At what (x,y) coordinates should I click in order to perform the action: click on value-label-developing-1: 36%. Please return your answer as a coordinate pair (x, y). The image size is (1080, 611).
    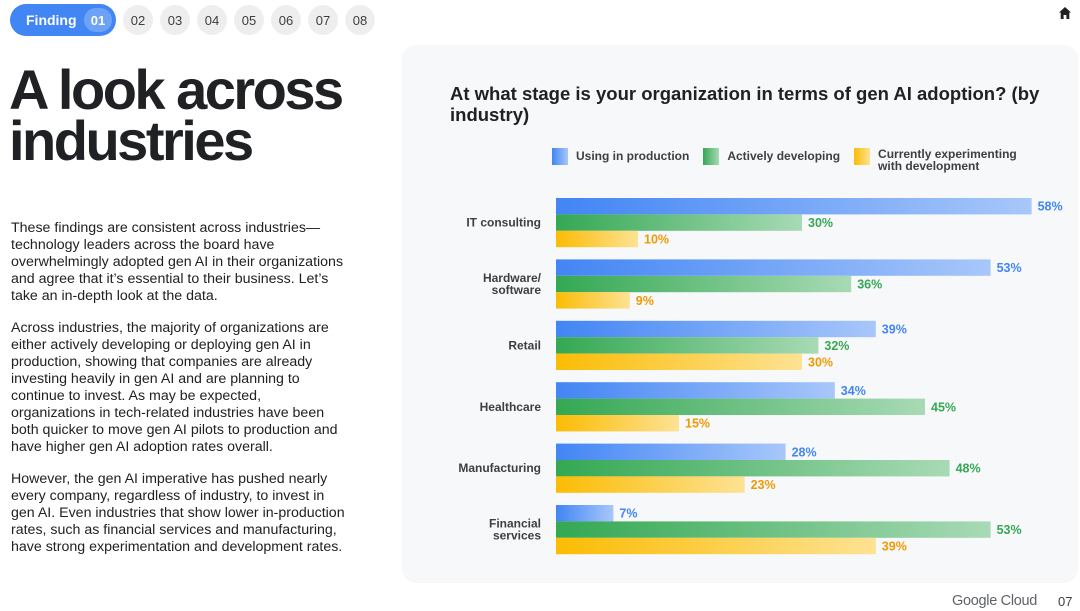
    Looking at the image, I should click on (869, 285).